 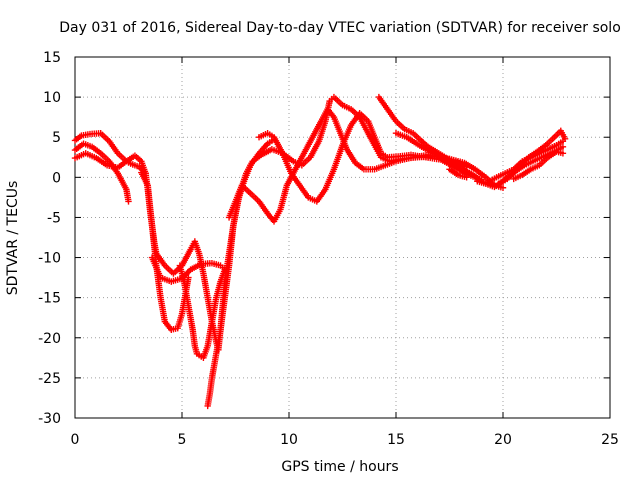 What do you see at coordinates (503, 440) in the screenshot?
I see `x-tick-label: 20` at bounding box center [503, 440].